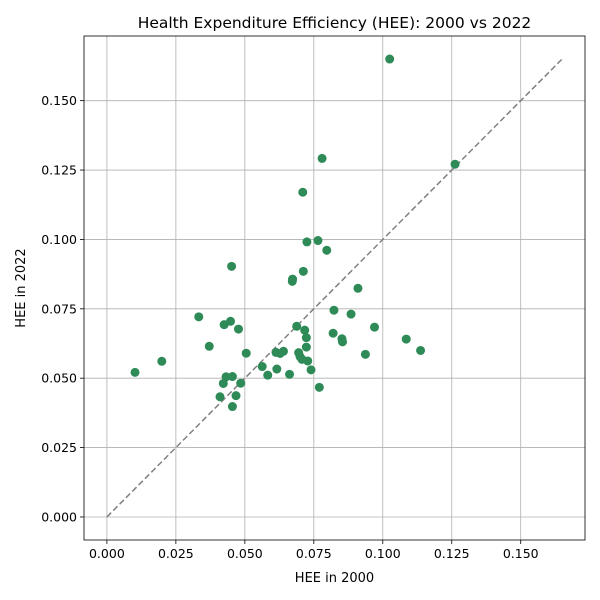  I want to click on y-tick-label: 0.125, so click(59, 170).